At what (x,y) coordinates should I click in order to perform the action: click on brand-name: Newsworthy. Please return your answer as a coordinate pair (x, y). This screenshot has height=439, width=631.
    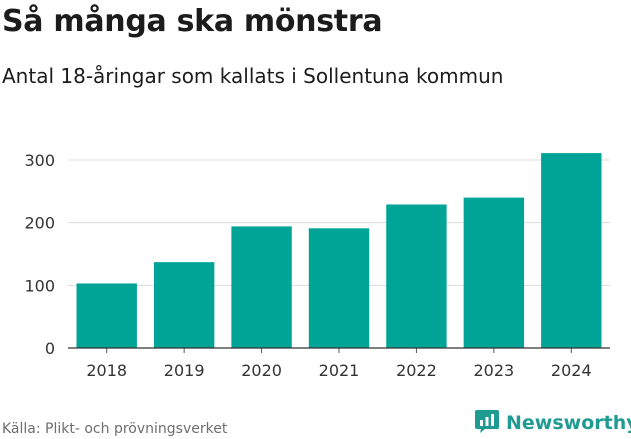
    Looking at the image, I should click on (568, 423).